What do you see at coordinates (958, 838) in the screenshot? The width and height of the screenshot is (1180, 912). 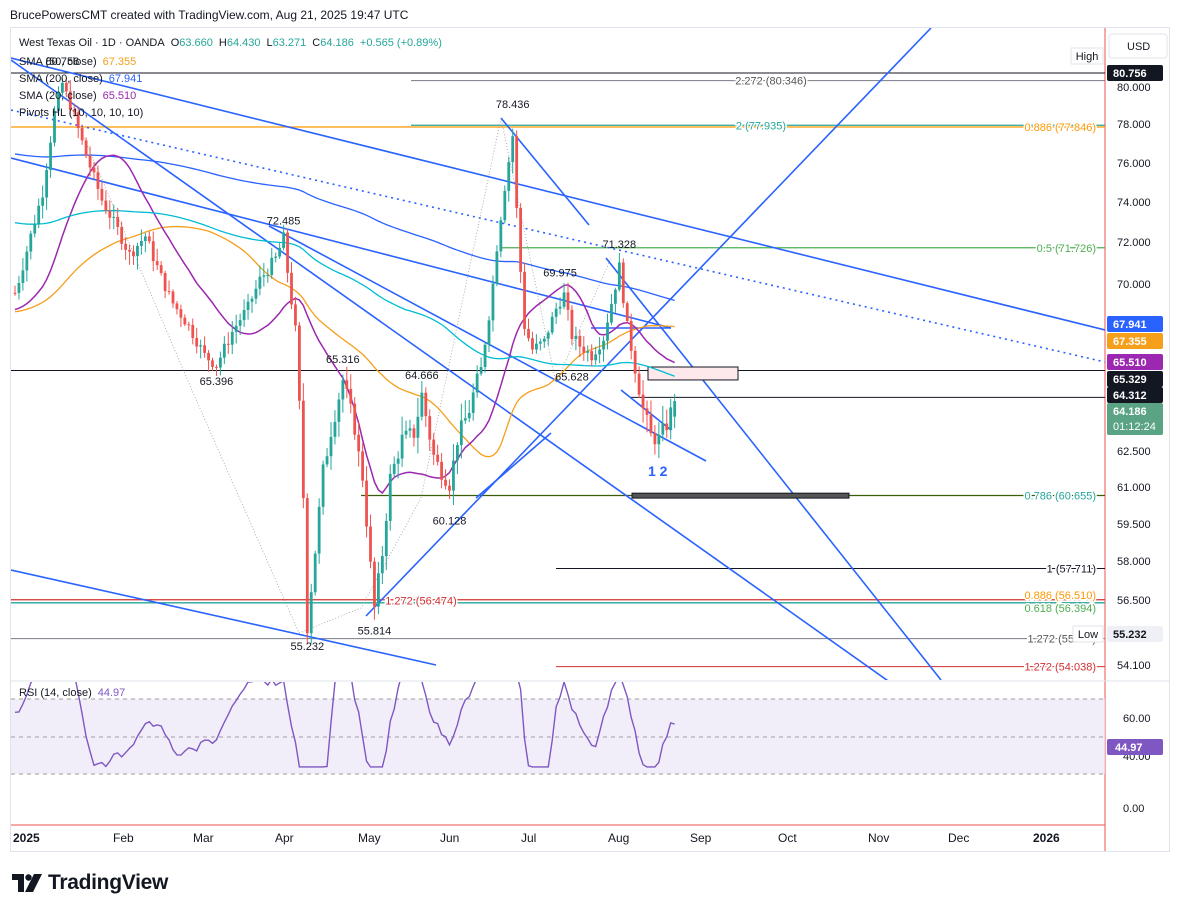 I see `x-tick-label: Dec` at bounding box center [958, 838].